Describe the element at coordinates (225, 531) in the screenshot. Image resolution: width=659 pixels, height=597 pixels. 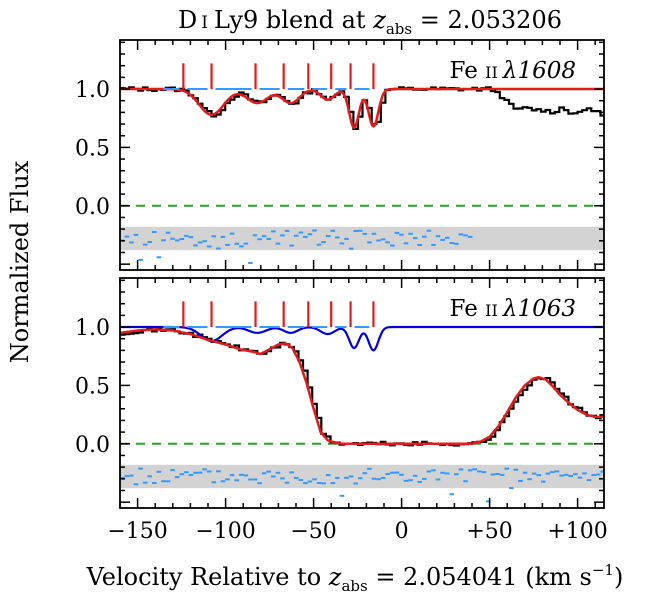
I see `x-tick-label: −100` at that location.